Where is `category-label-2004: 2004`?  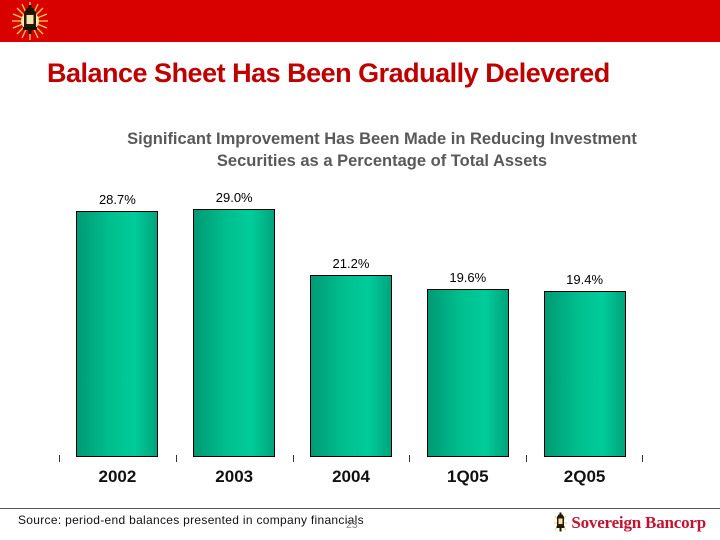
category-label-2004: 2004 is located at coordinates (351, 476).